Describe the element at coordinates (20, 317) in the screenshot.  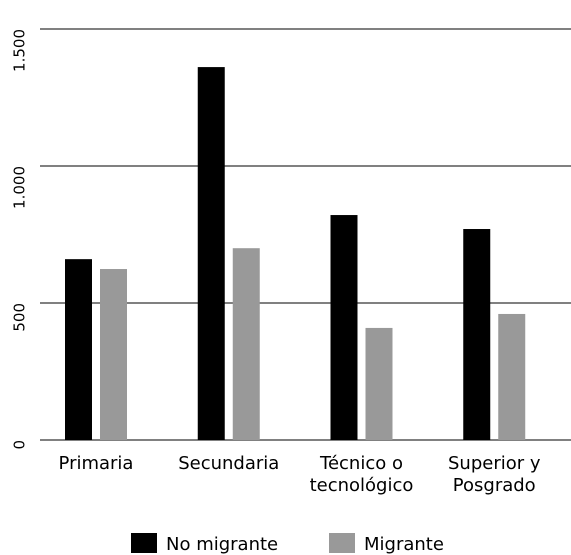
I see `y-tick-label: 500` at that location.